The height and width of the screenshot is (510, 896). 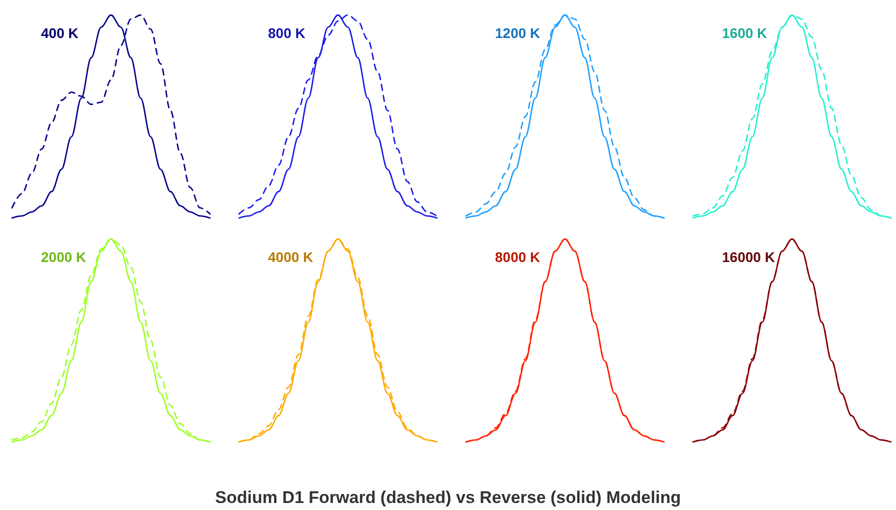 What do you see at coordinates (745, 33) in the screenshot?
I see `text: 1600 K` at bounding box center [745, 33].